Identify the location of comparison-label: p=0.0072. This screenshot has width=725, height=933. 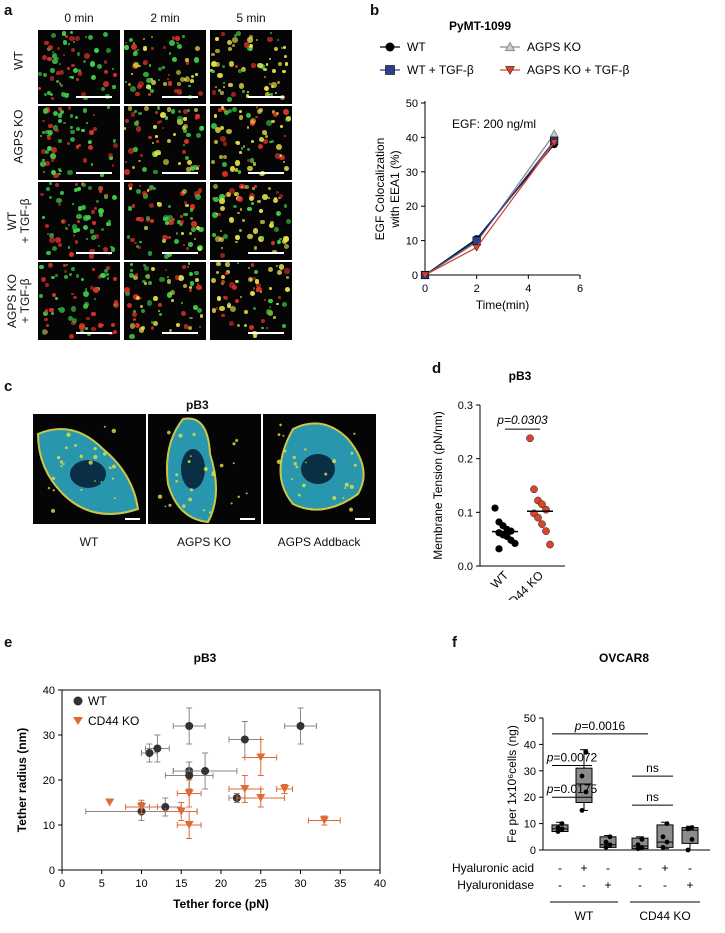
(572, 758).